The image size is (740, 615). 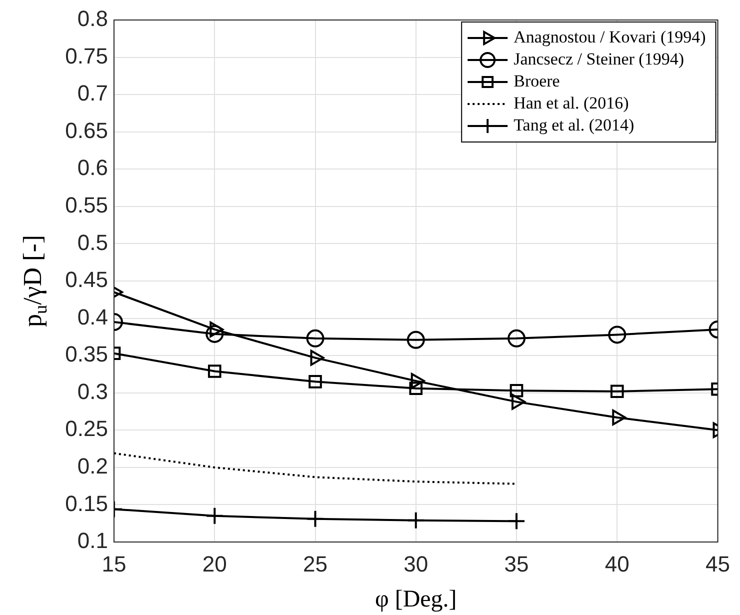 I want to click on y-tick-label: 0.8, so click(x=92, y=19).